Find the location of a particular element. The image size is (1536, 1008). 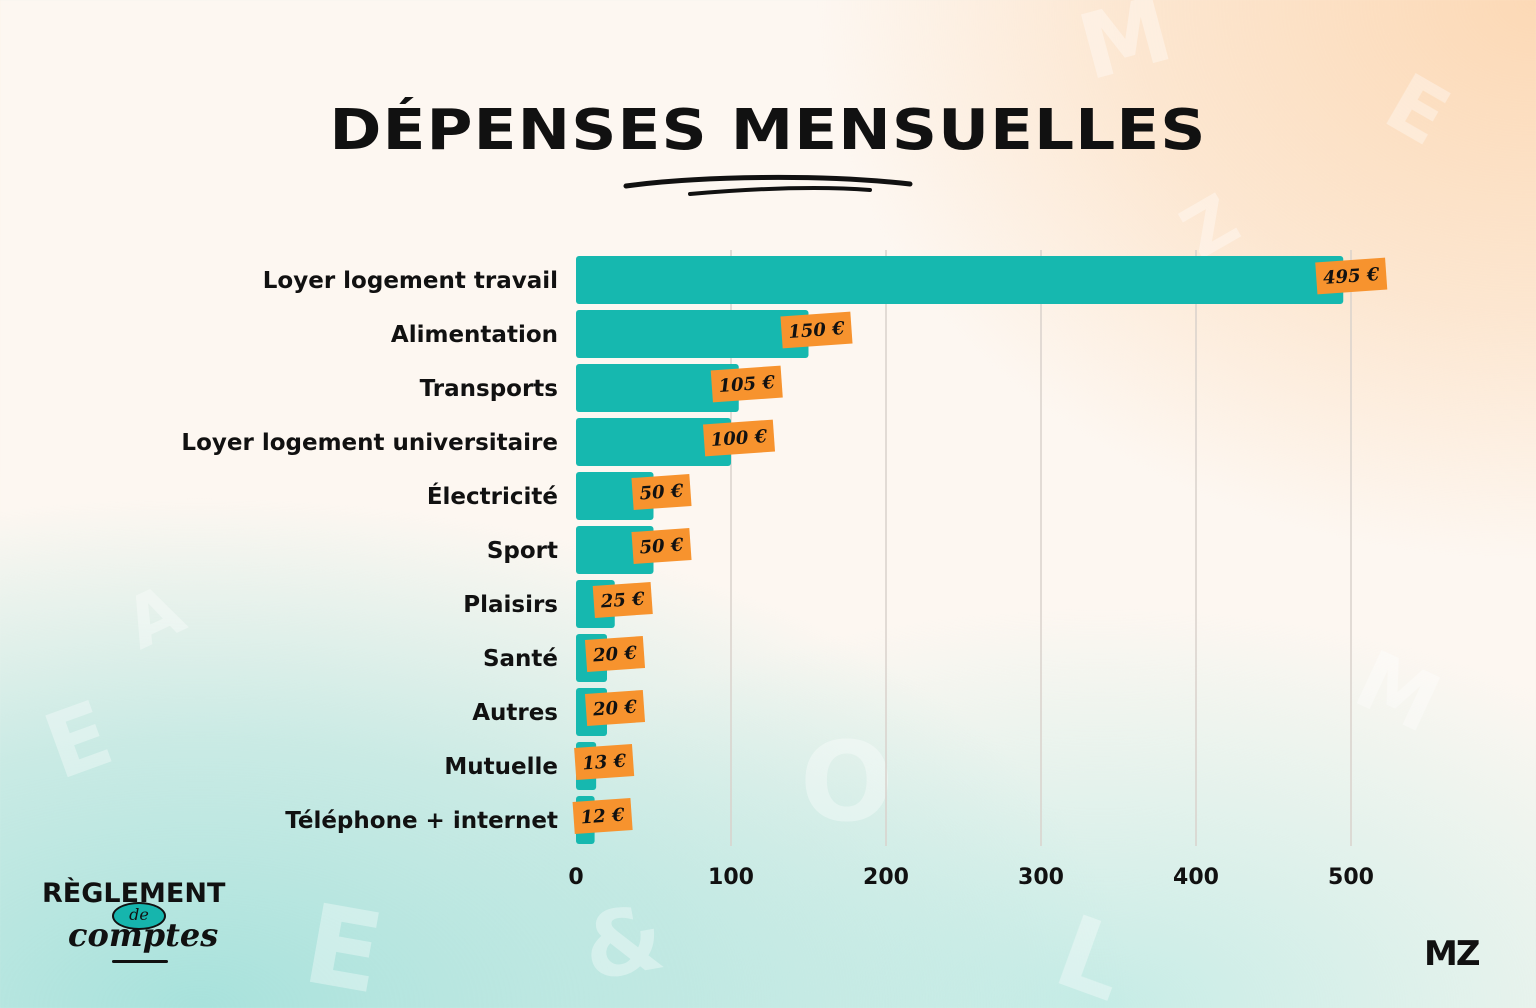

value-tag: 495 € is located at coordinates (1351, 276).